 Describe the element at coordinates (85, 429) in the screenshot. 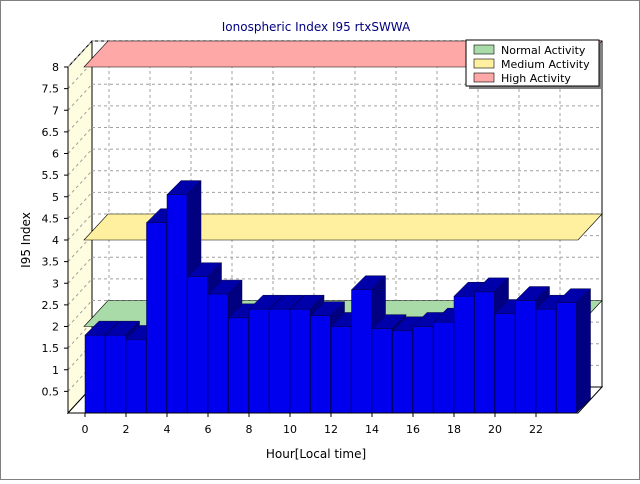

I see `x-tick-label: 0` at that location.